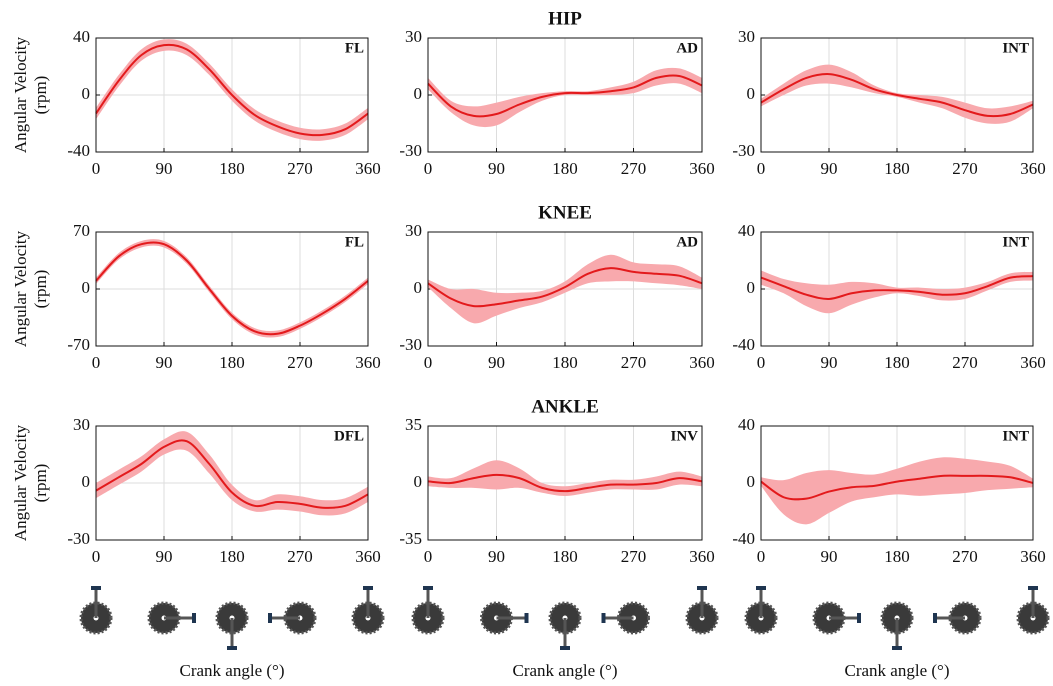 The width and height of the screenshot is (1053, 686). Describe the element at coordinates (232, 670) in the screenshot. I see `x-axis-label: Crank angle (°)` at that location.